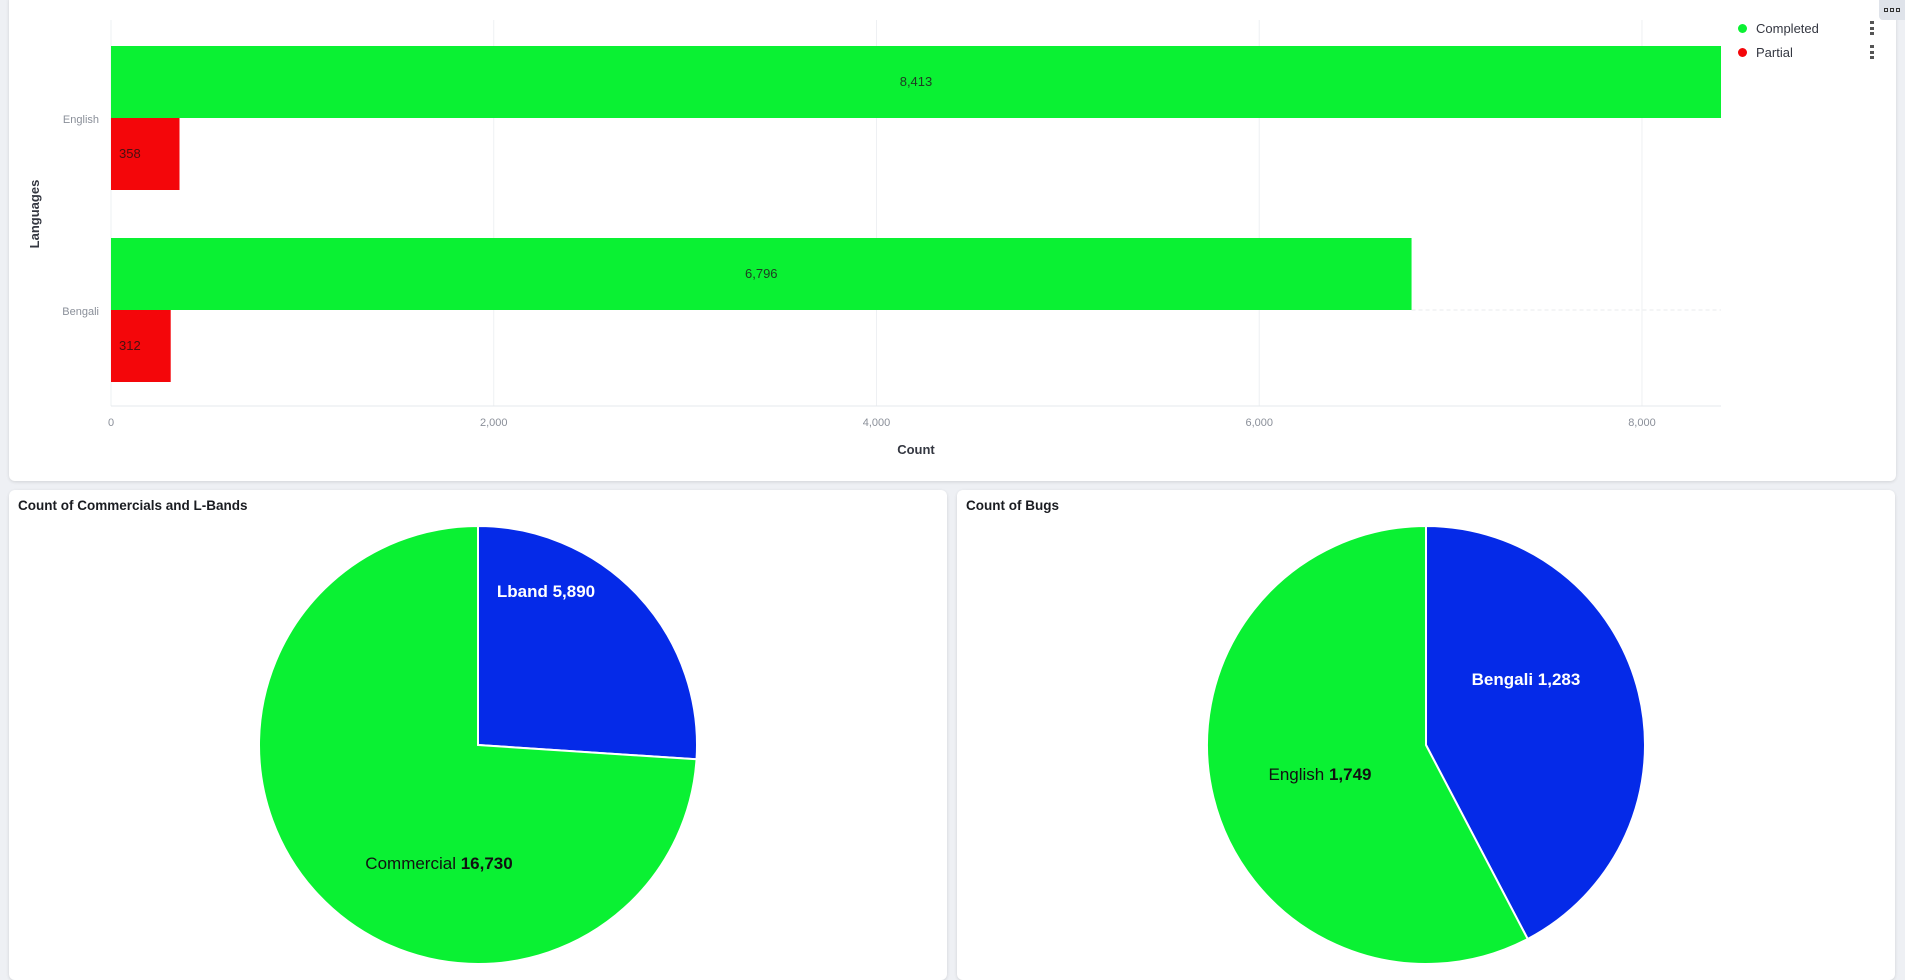  What do you see at coordinates (80, 312) in the screenshot?
I see `y-tick-label: Bengali` at bounding box center [80, 312].